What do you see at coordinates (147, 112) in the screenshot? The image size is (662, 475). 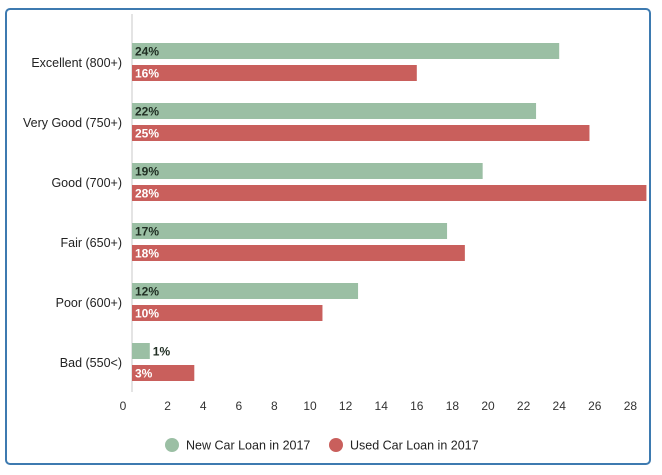 I see `data-label: 22%` at bounding box center [147, 112].